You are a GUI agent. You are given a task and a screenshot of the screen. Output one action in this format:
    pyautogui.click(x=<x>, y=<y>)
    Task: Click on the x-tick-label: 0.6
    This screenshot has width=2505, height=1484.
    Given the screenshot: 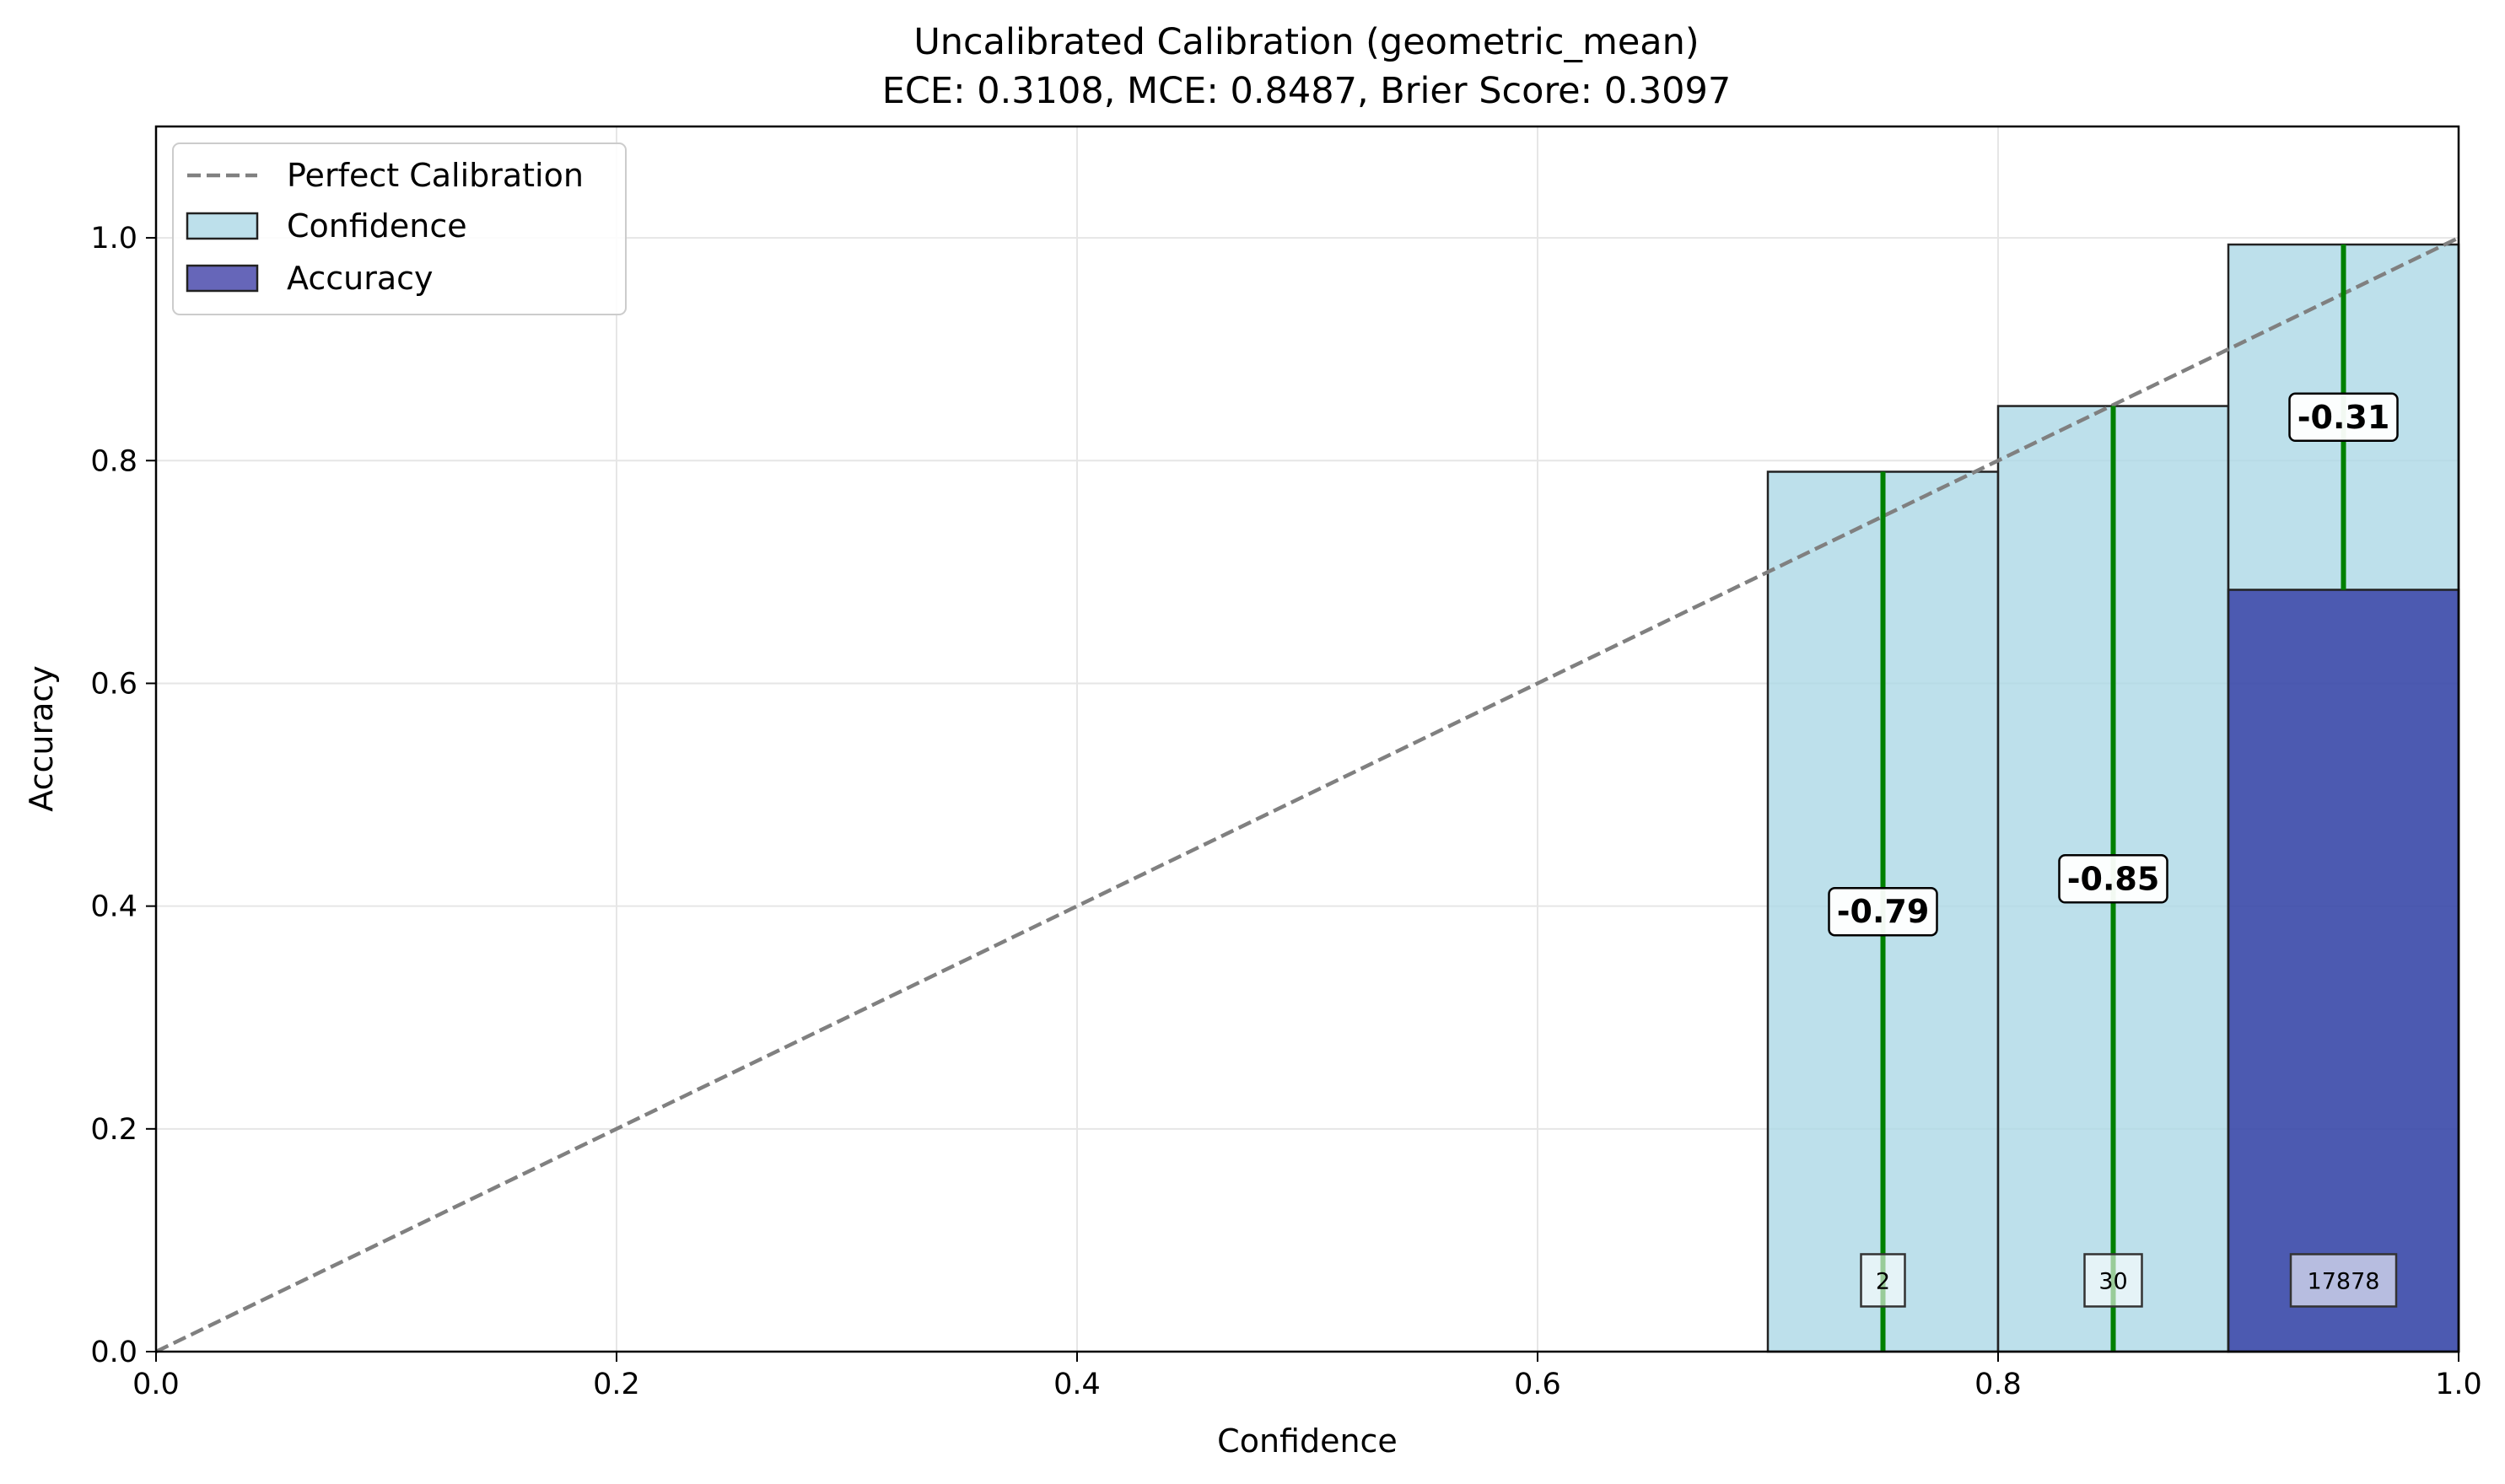 What is the action you would take?
    pyautogui.click(x=1537, y=1384)
    